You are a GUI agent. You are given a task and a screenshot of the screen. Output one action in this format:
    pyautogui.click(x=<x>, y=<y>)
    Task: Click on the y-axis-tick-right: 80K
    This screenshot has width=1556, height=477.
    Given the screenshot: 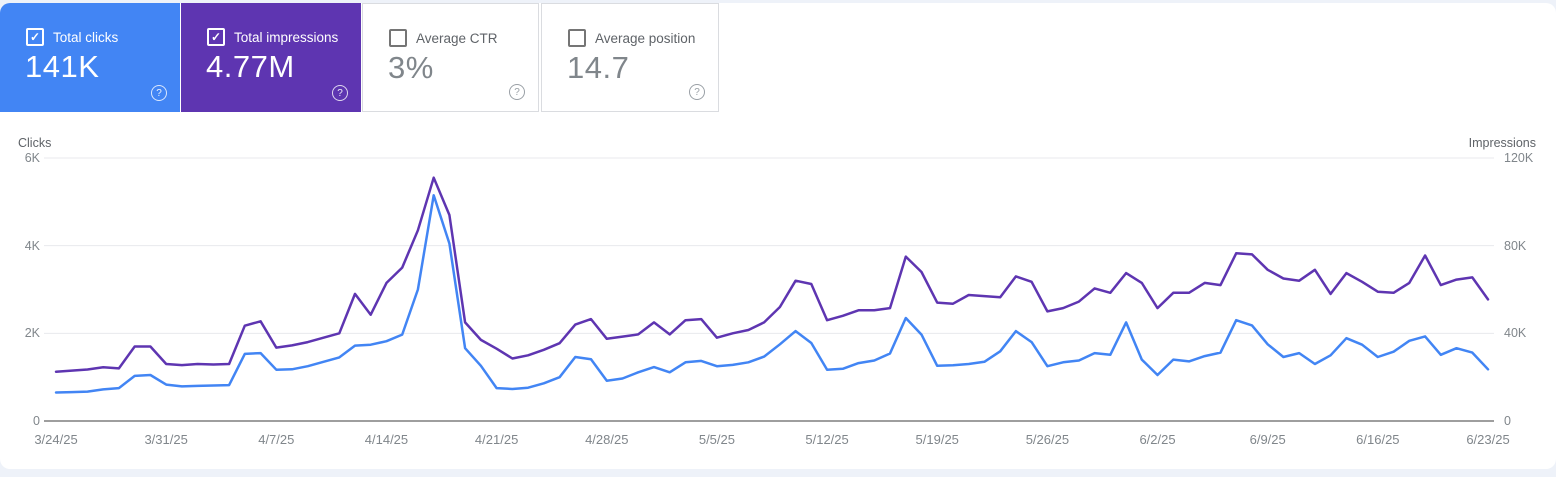 What is the action you would take?
    pyautogui.click(x=1515, y=245)
    